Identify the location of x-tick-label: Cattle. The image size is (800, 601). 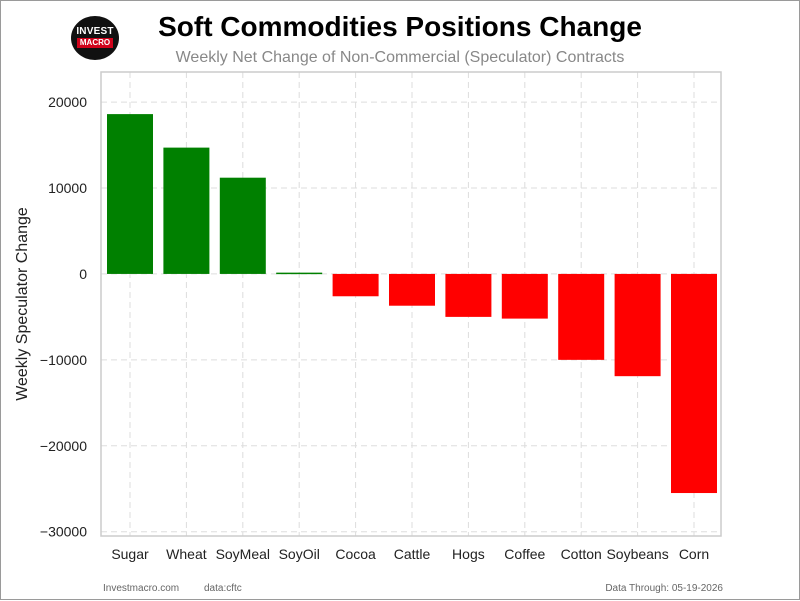
(412, 554).